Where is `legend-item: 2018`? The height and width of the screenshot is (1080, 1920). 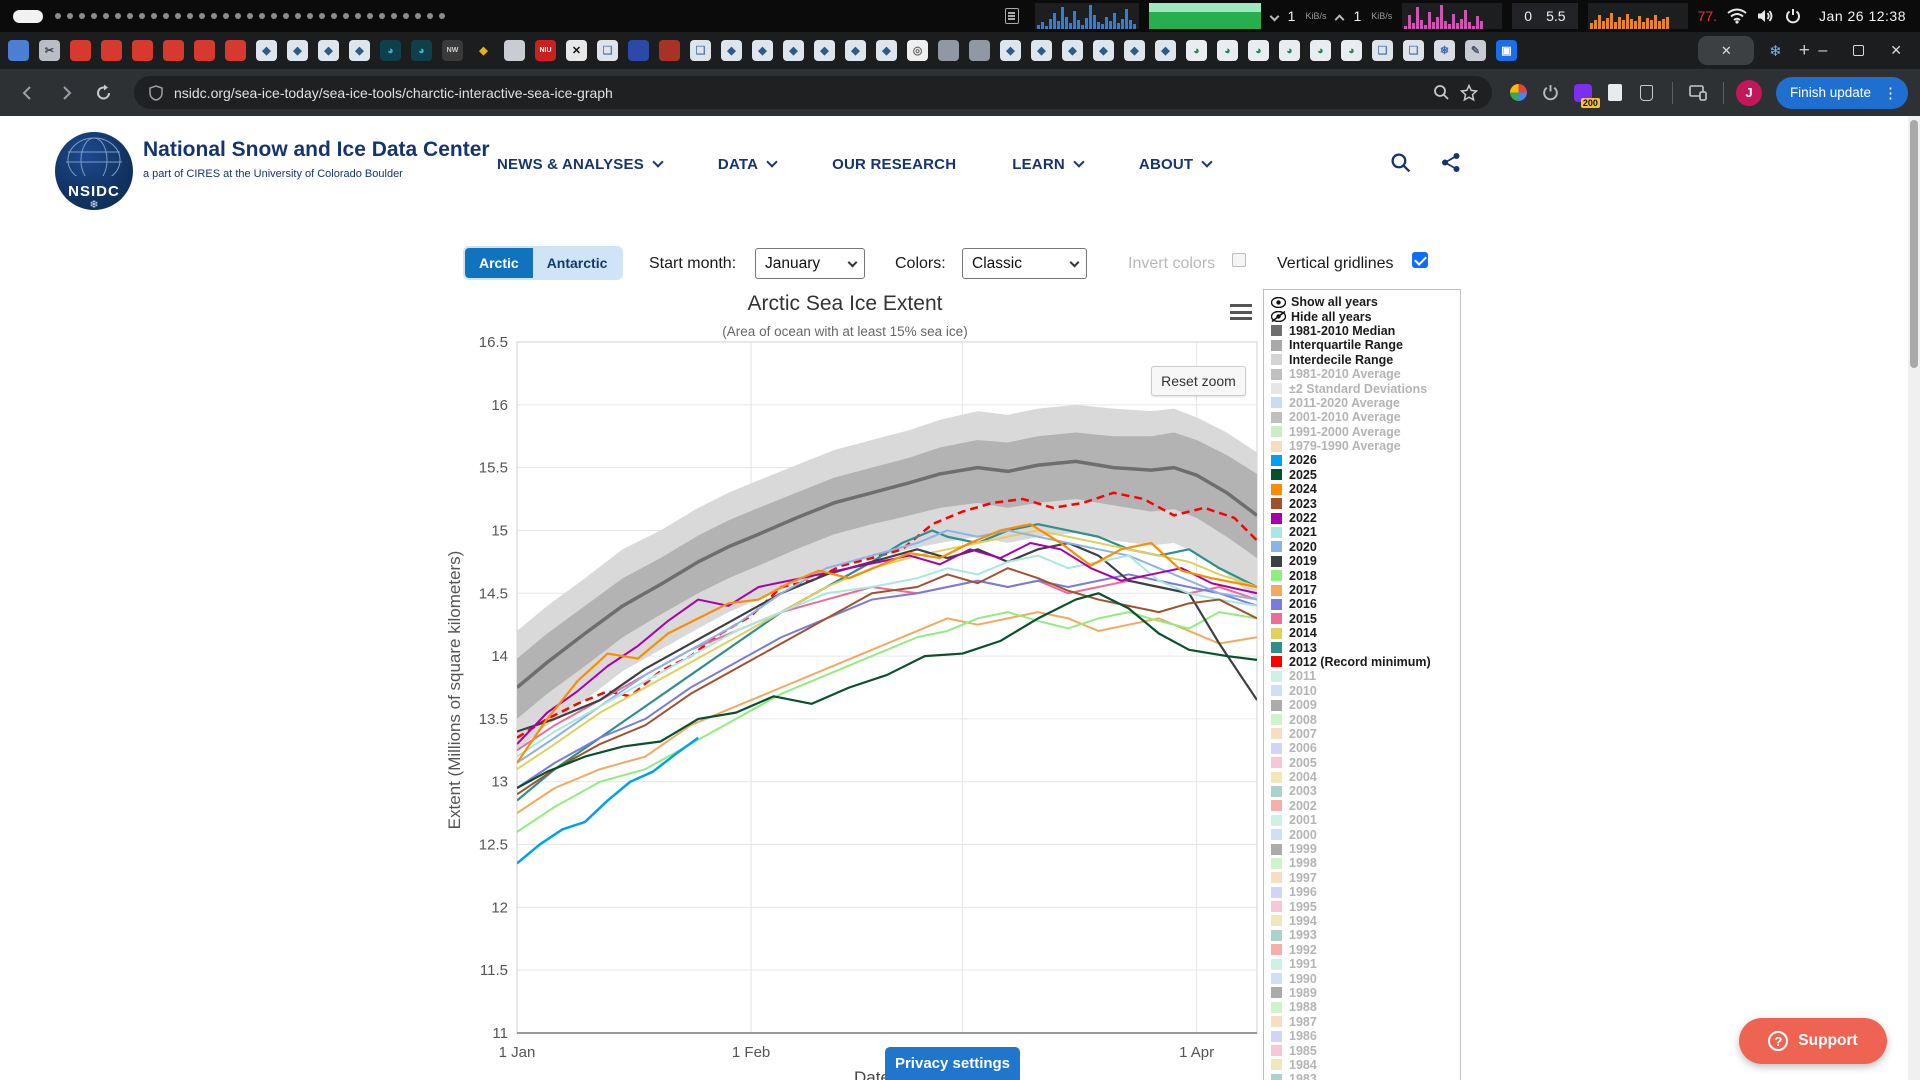
legend-item: 2018 is located at coordinates (1365, 575).